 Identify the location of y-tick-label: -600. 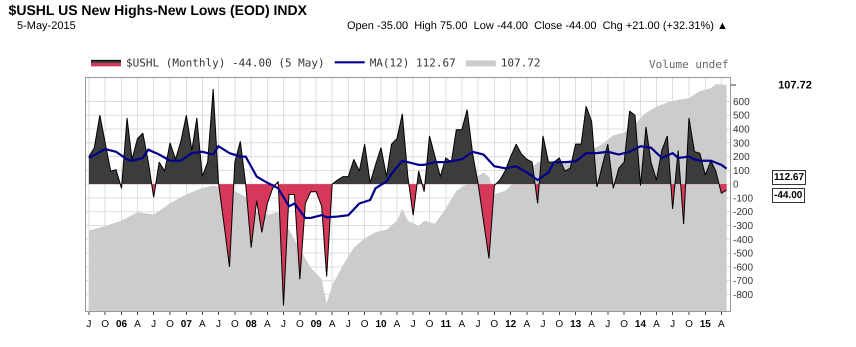
(743, 268).